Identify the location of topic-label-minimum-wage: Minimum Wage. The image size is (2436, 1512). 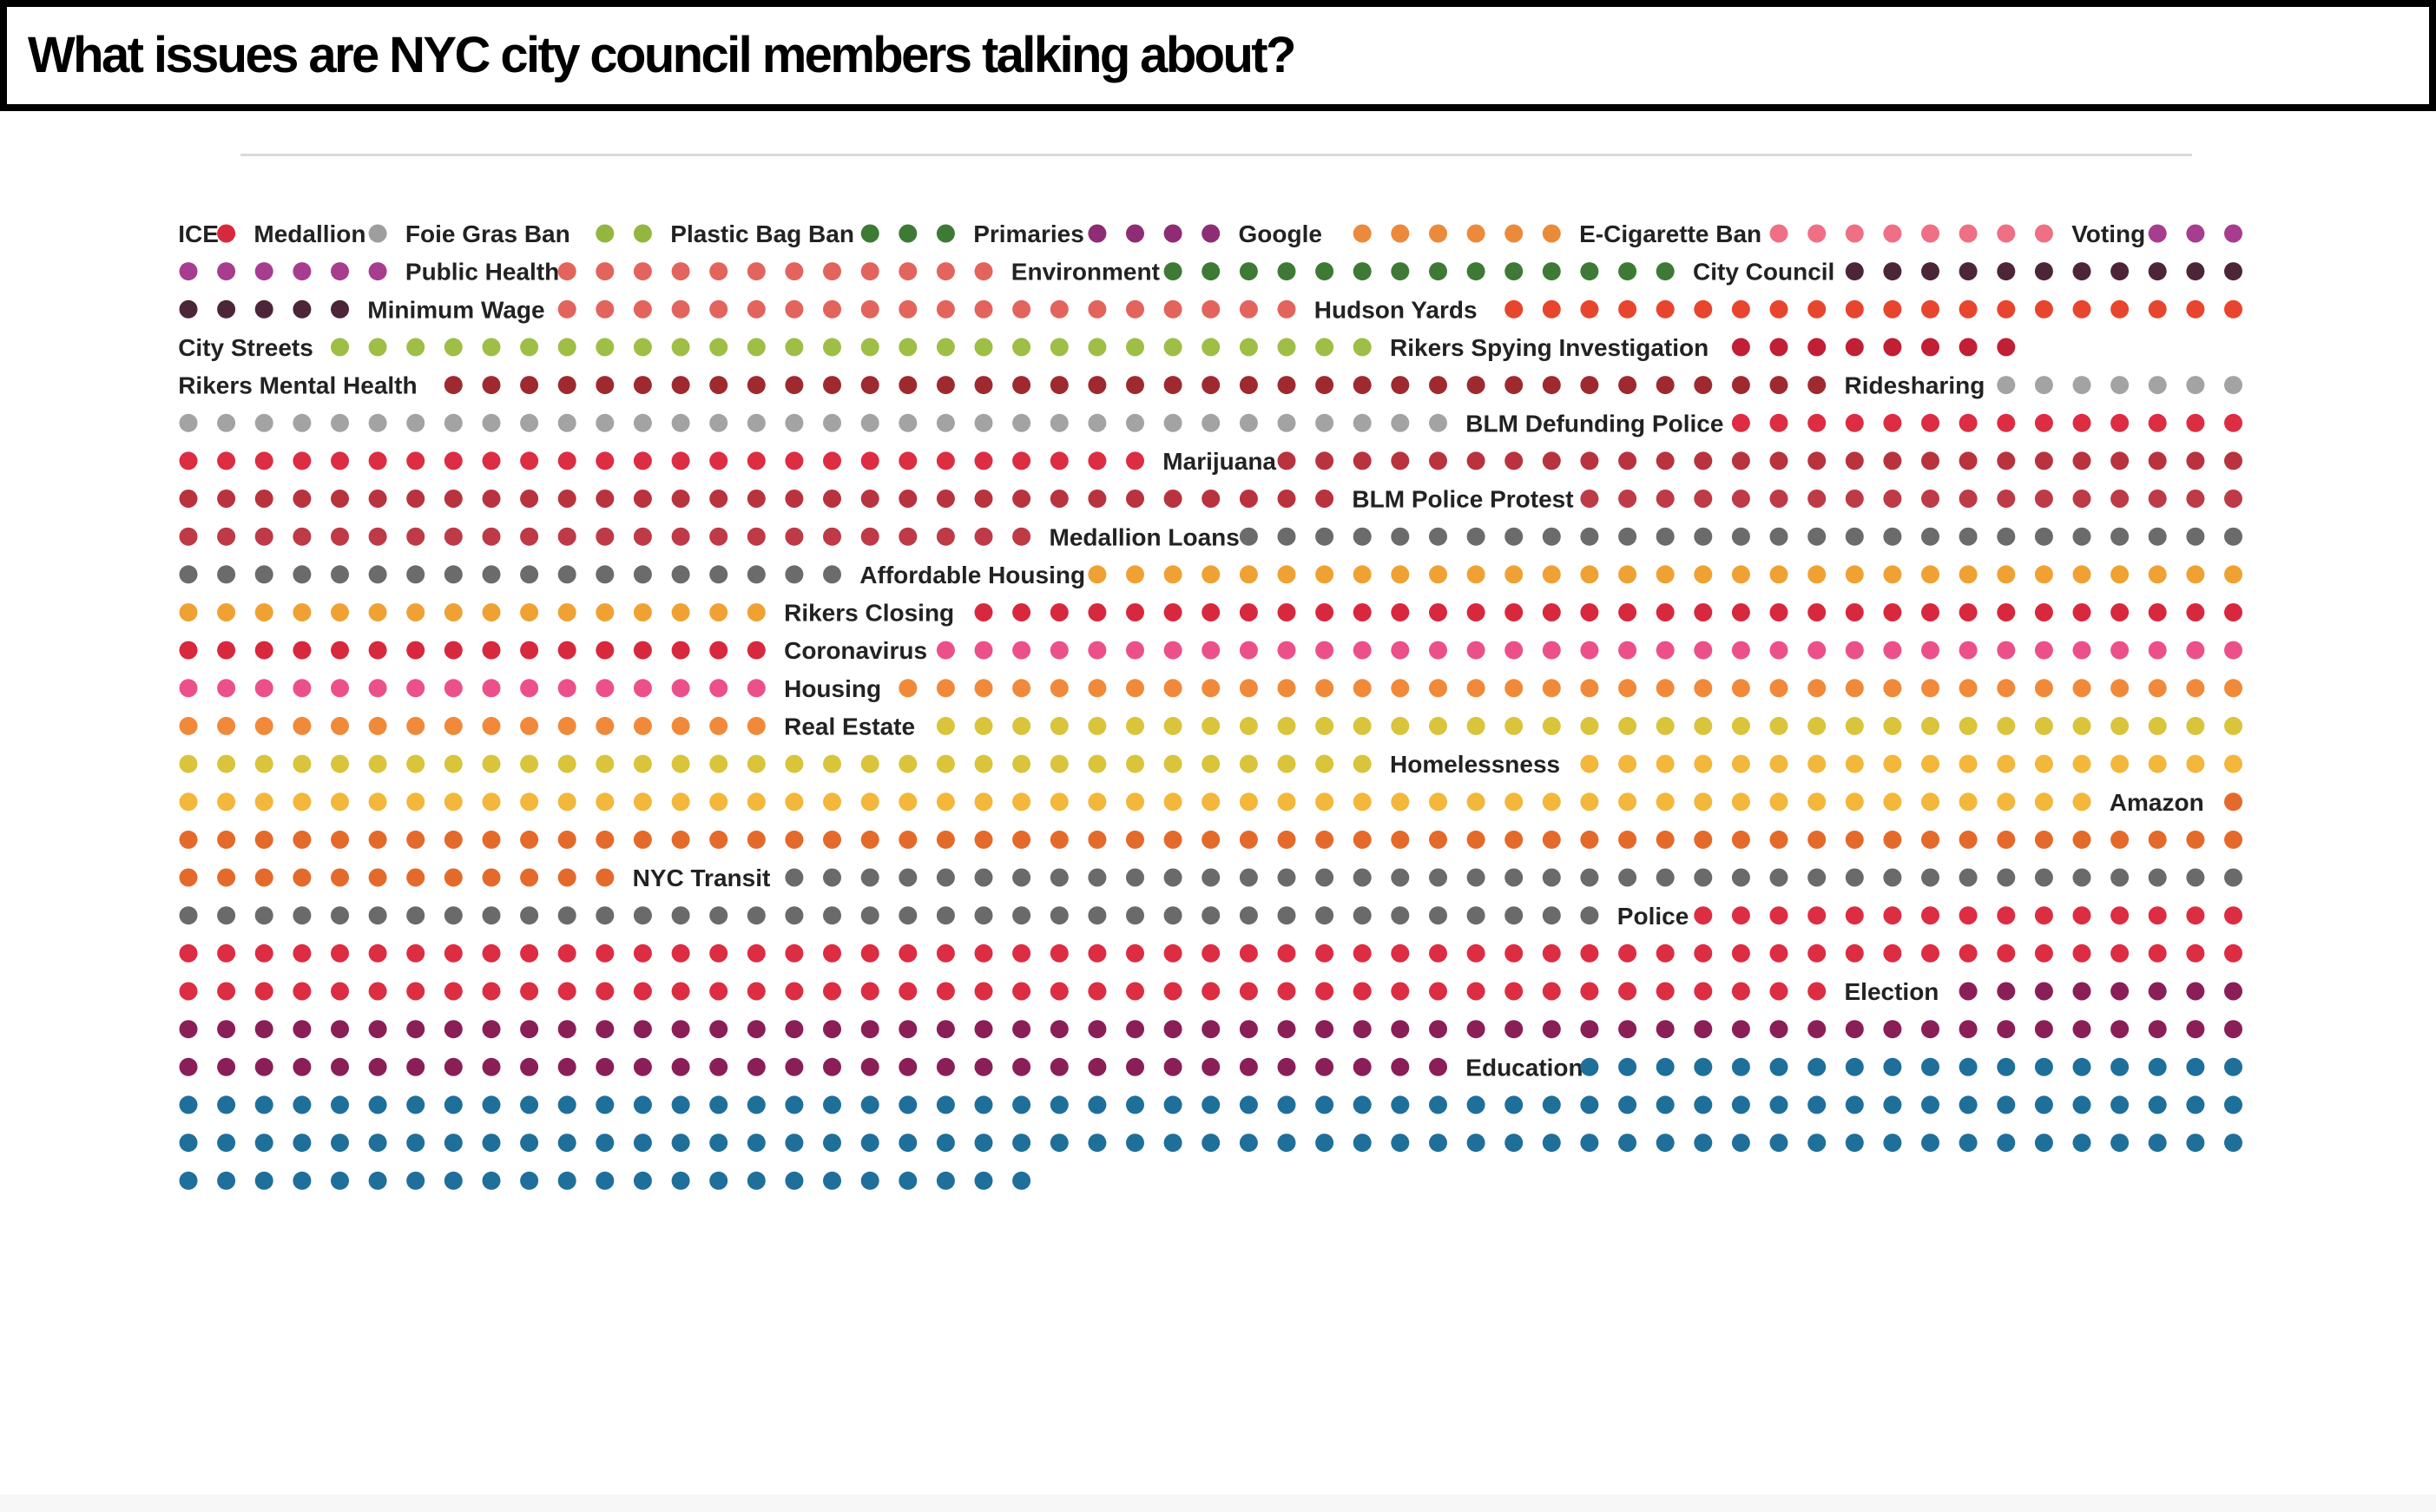
(455, 309).